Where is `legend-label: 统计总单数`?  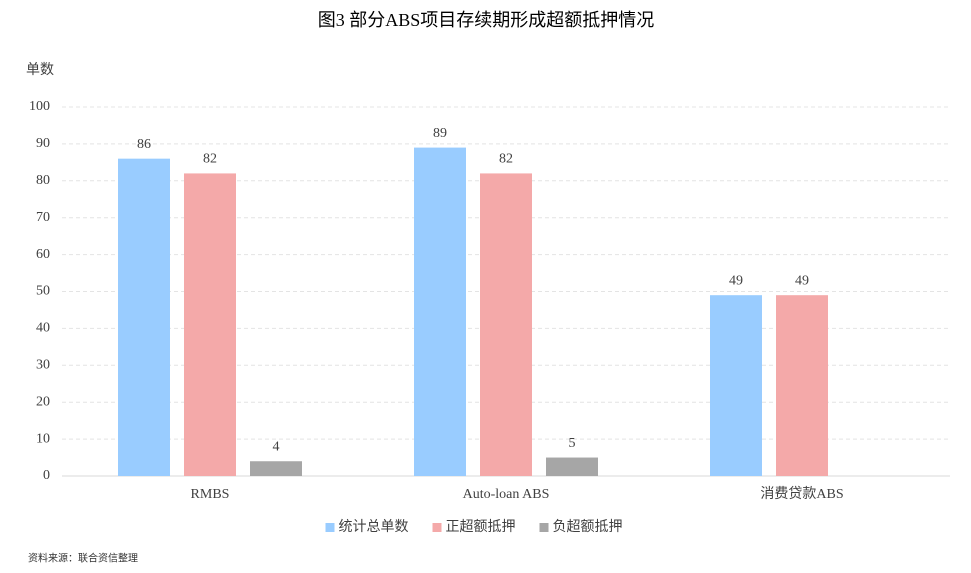
legend-label: 统计总单数 is located at coordinates (374, 527).